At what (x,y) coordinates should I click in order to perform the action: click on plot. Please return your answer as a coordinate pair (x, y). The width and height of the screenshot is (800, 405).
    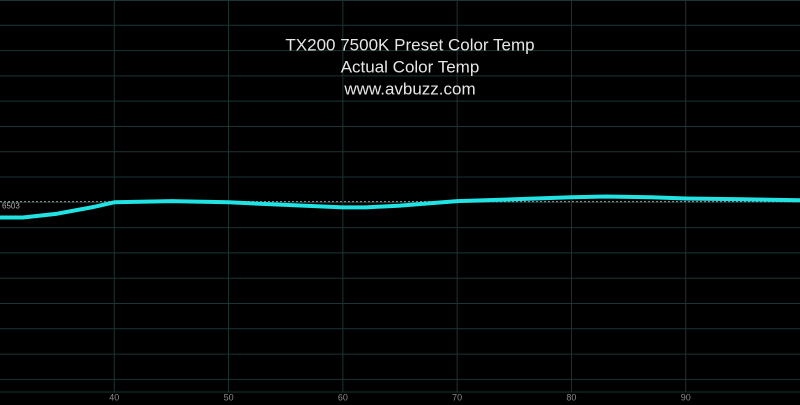
    Looking at the image, I should click on (400, 207).